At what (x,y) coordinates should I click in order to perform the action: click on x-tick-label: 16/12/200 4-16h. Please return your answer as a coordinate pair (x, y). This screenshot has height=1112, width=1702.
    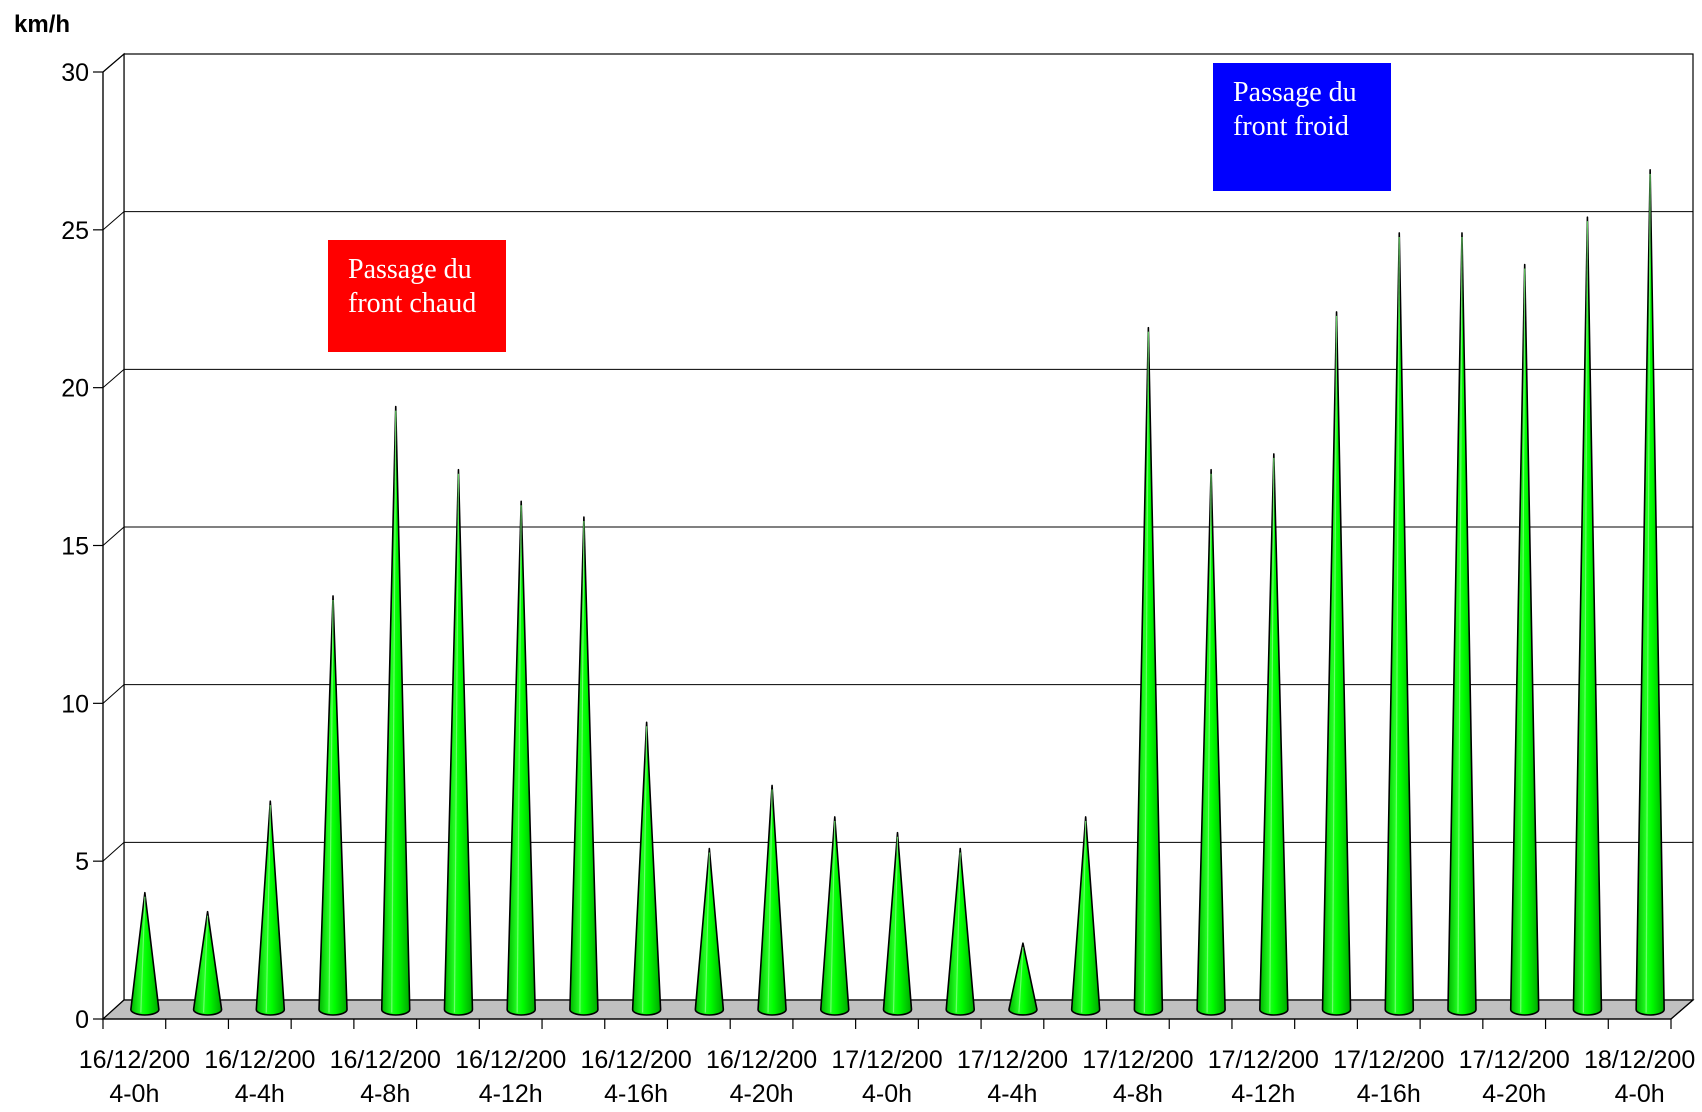
    Looking at the image, I should click on (636, 1077).